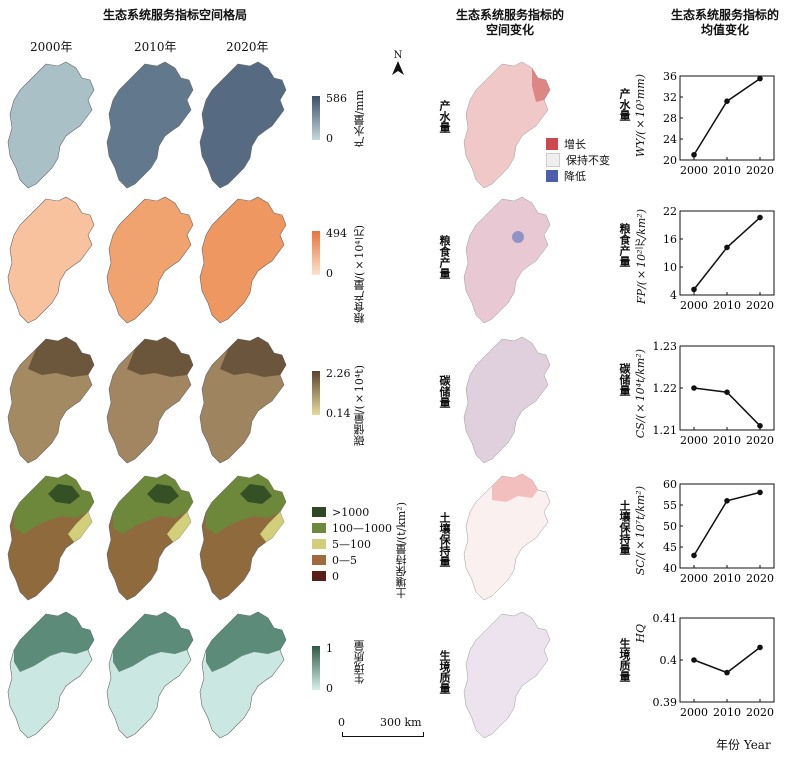  What do you see at coordinates (507, 537) in the screenshot?
I see `sc-change-map` at bounding box center [507, 537].